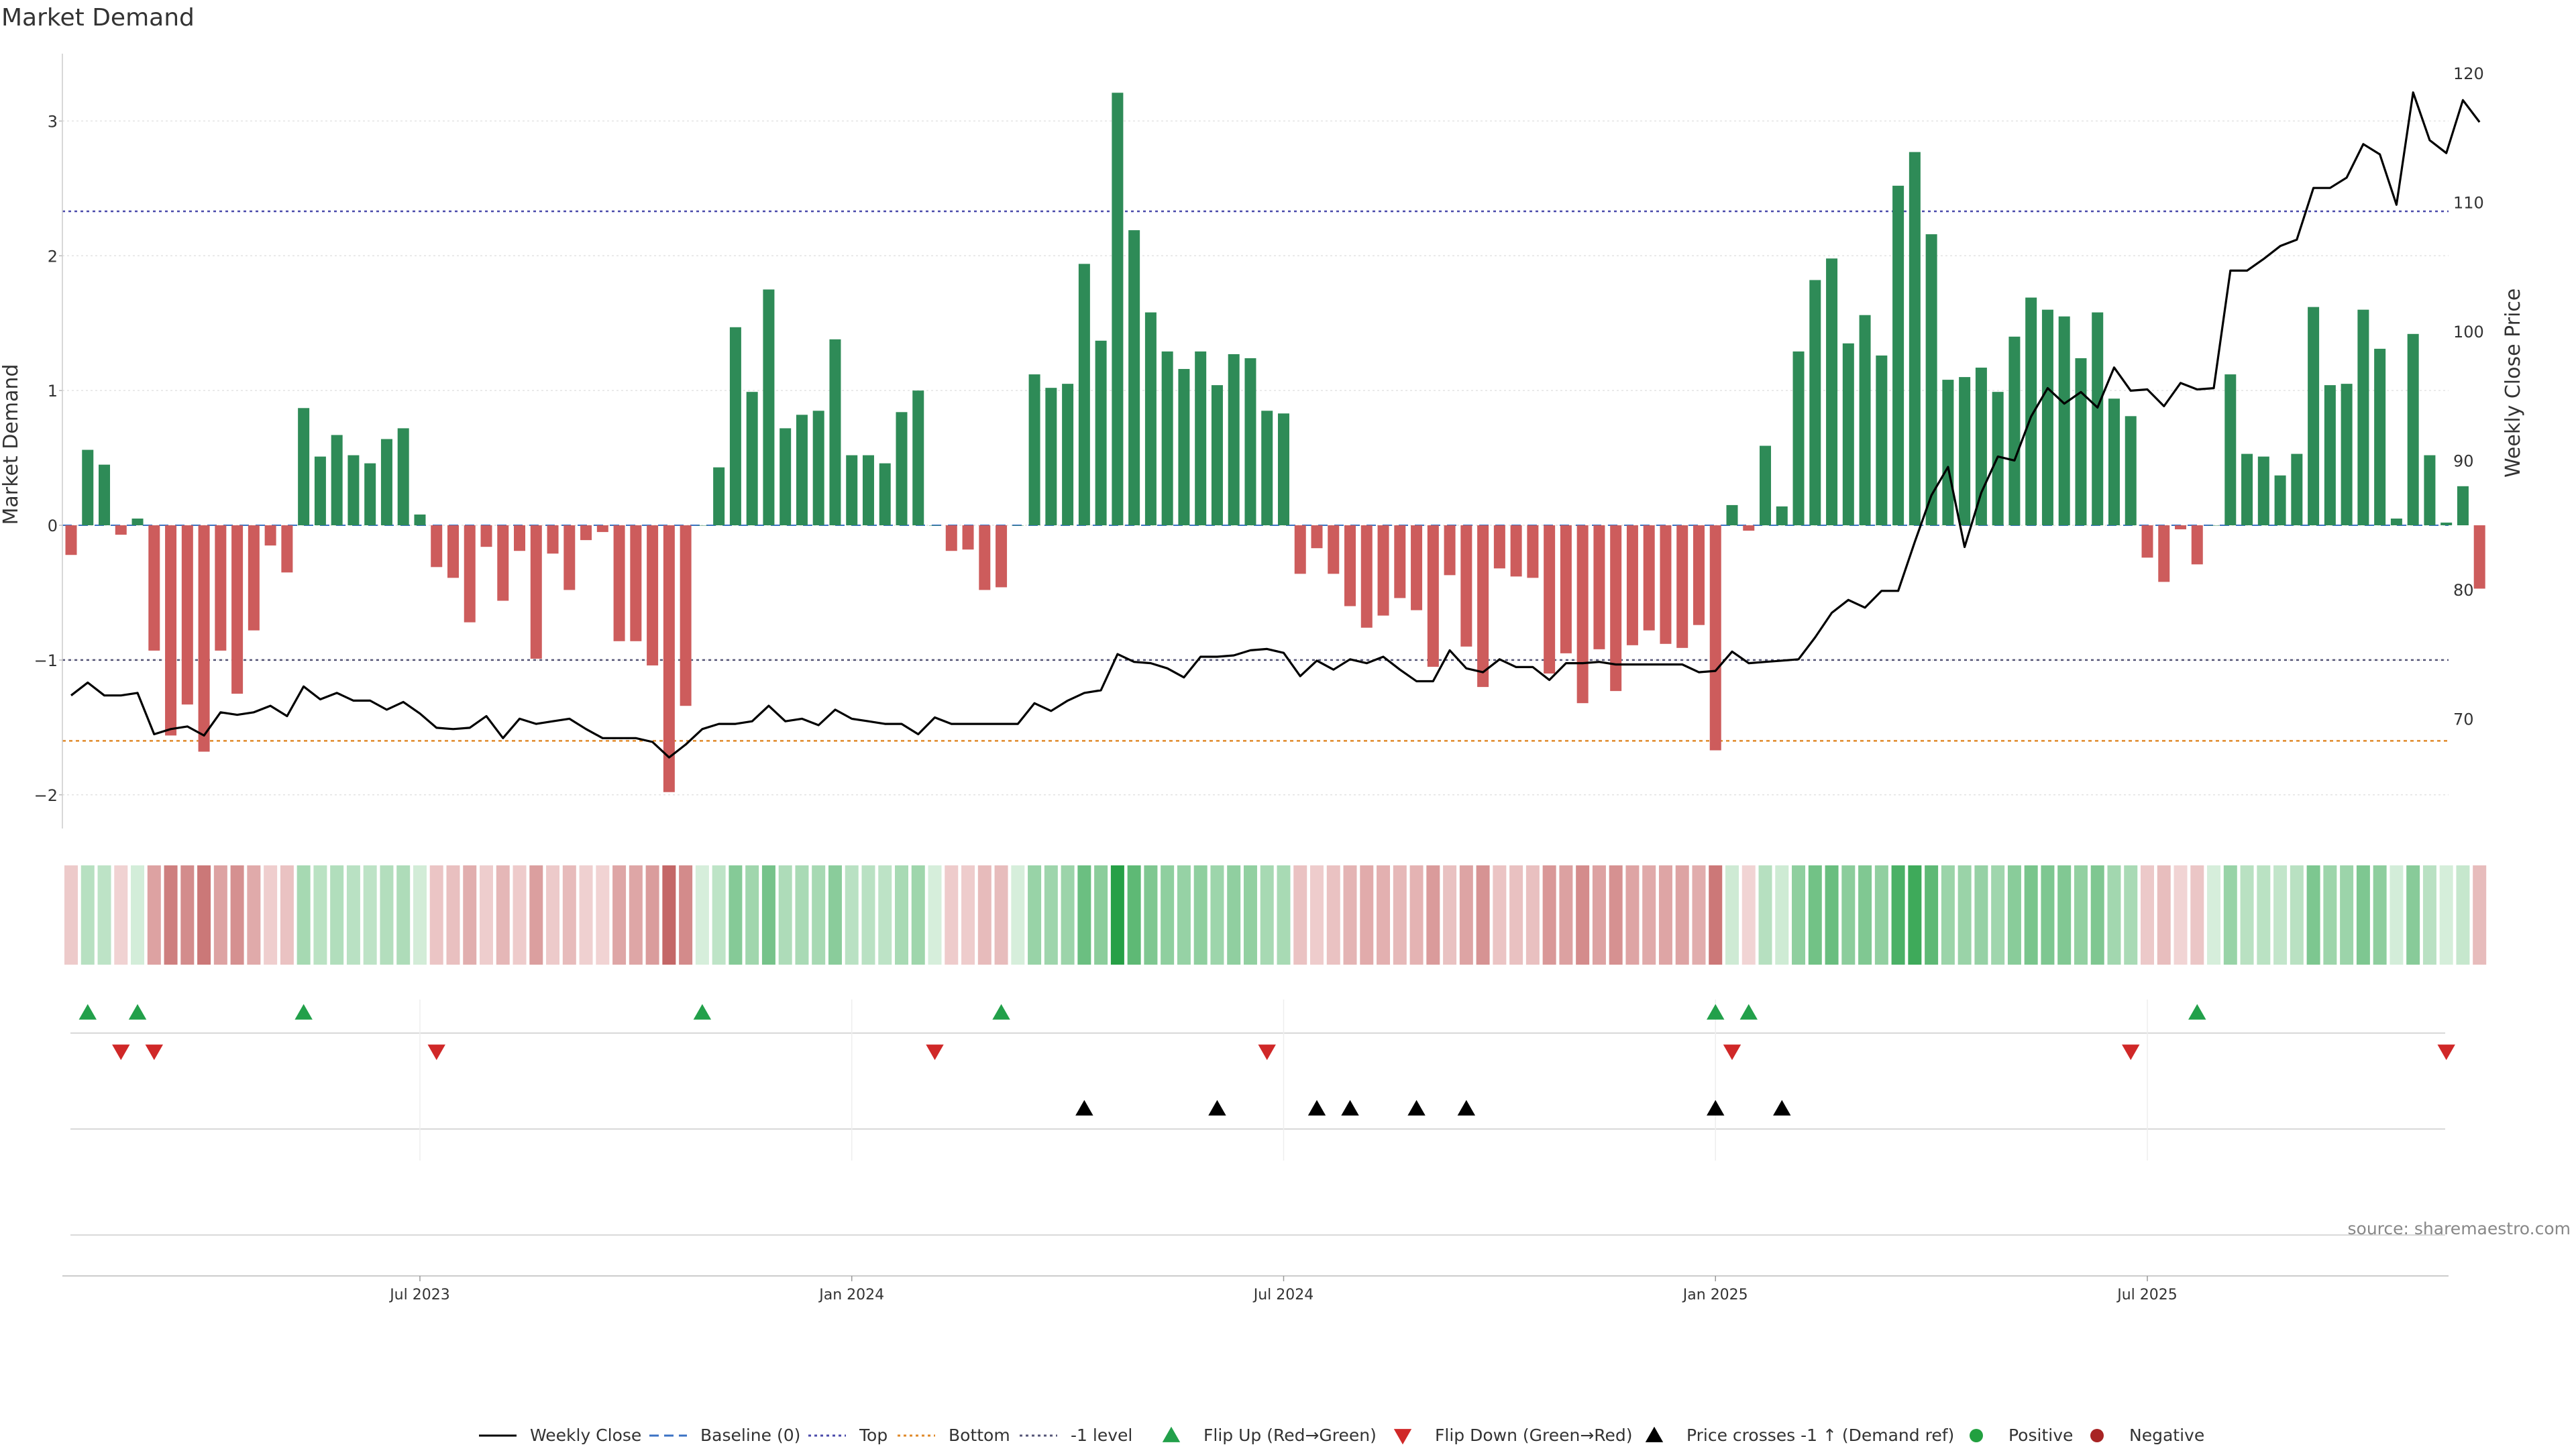 This screenshot has width=2576, height=1449. Describe the element at coordinates (1820, 1435) in the screenshot. I see `legend-label: Price crosses -1 ↑ (Demand ref)` at that location.